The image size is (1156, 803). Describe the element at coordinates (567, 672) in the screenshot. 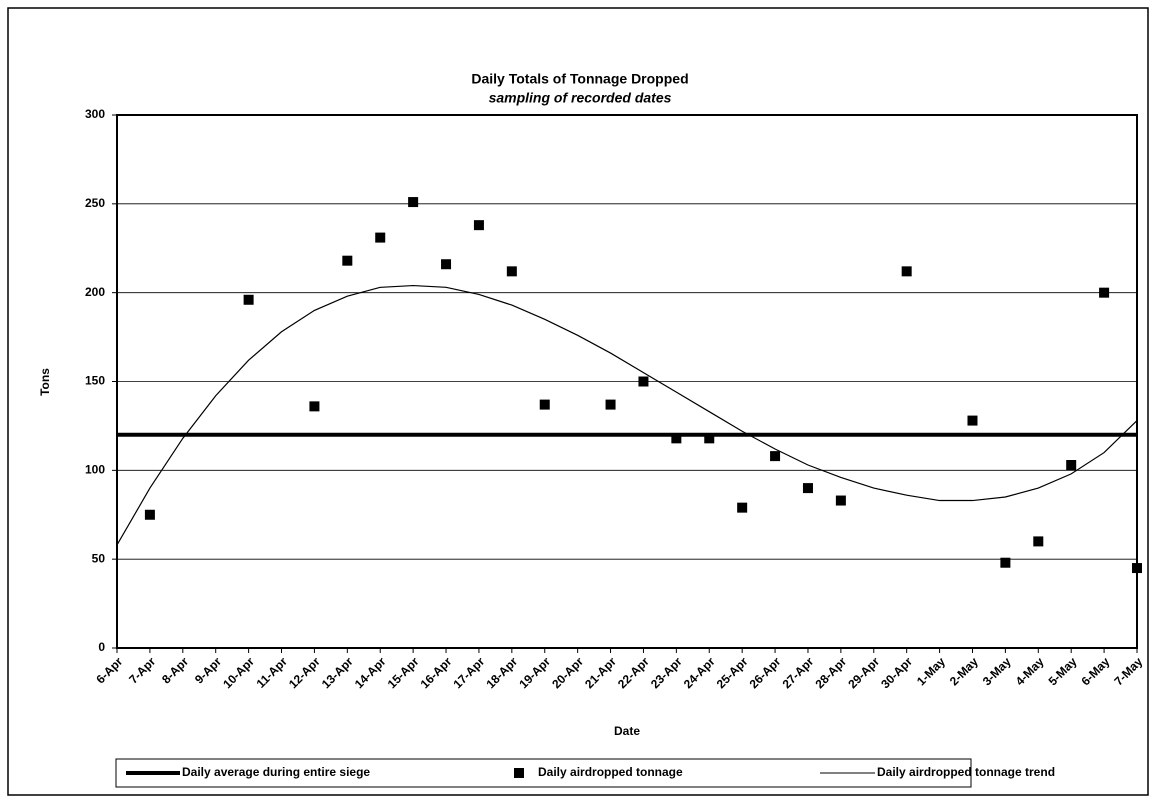

I see `x-tick-label: 20-Apr` at that location.